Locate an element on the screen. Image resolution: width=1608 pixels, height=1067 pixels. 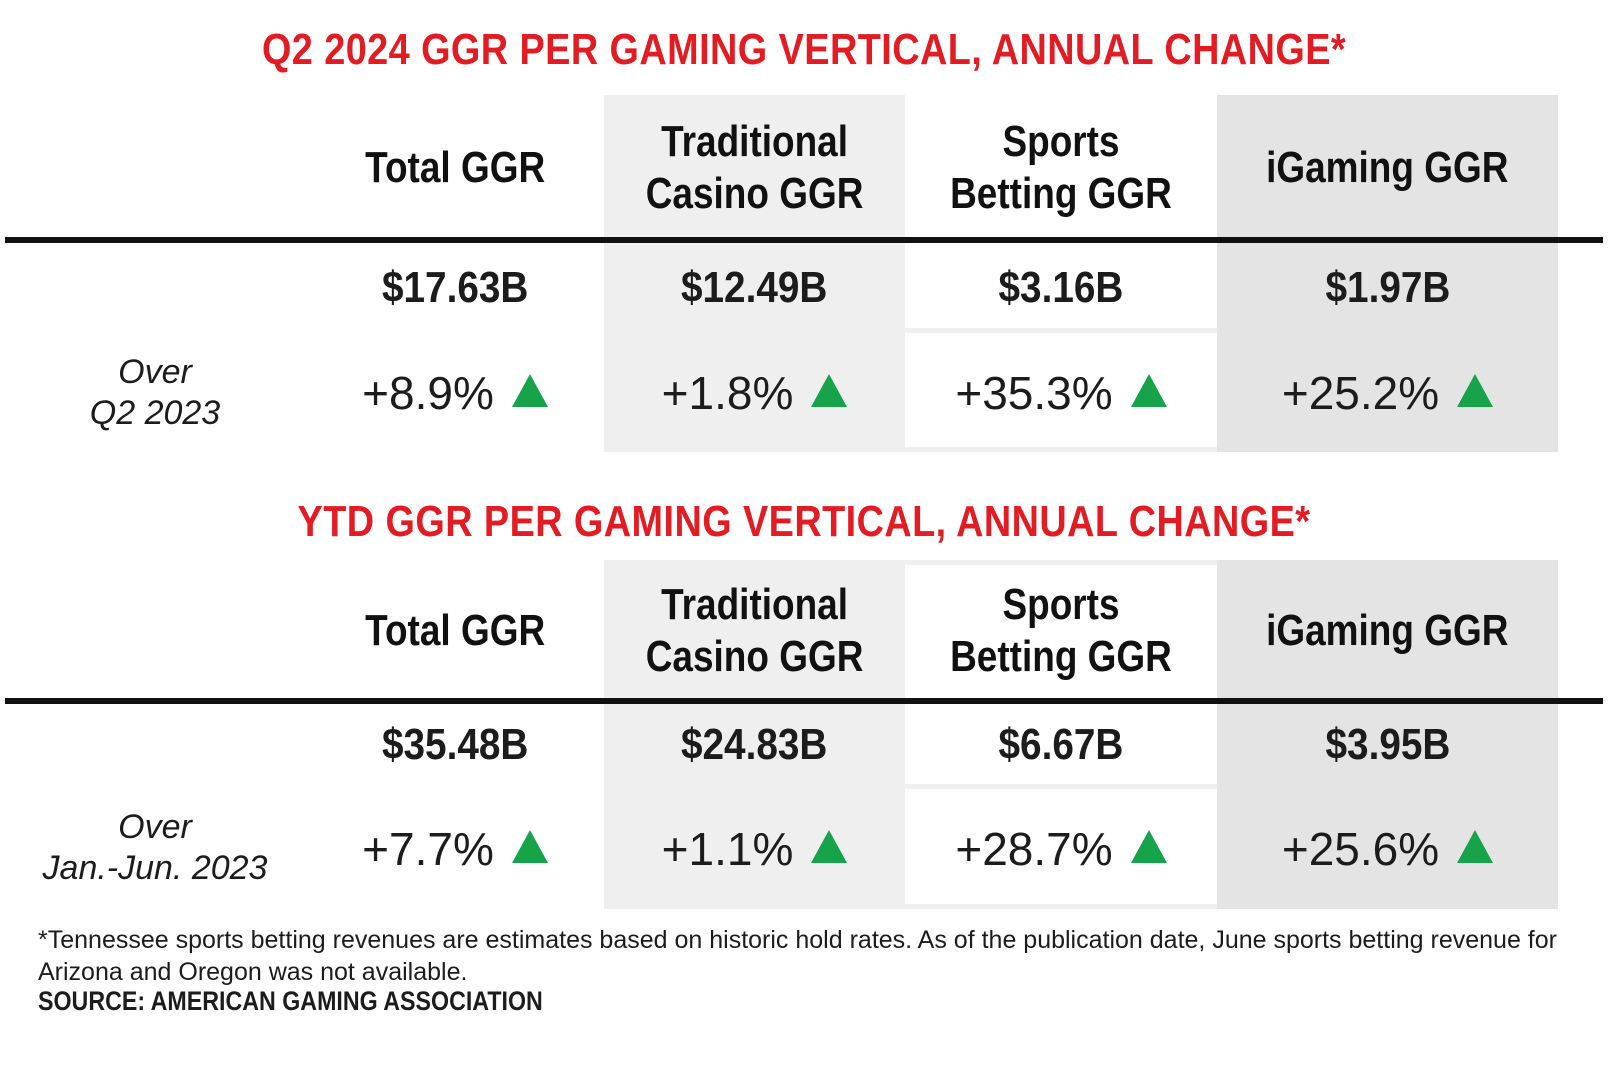
value-igaming-ggr: $1.97B is located at coordinates (1387, 287).